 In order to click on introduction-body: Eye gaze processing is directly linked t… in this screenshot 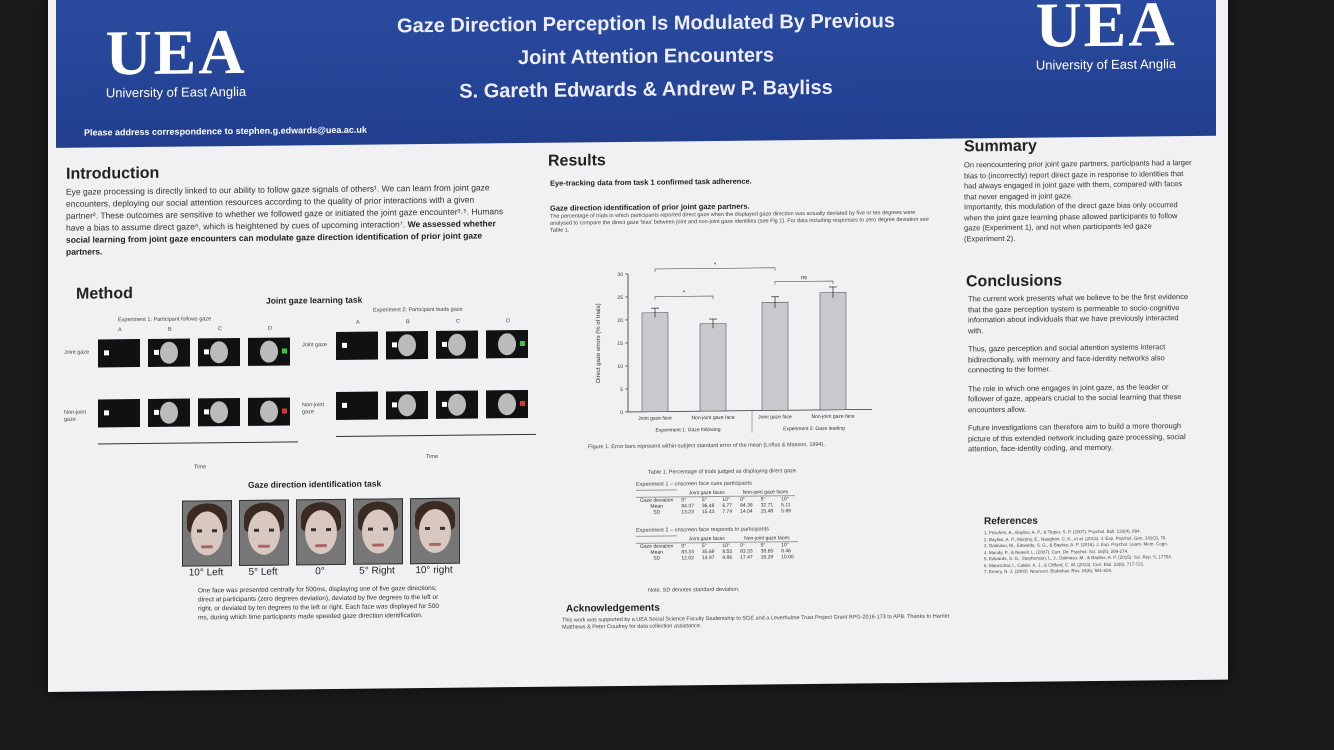, I will do `click(286, 219)`.